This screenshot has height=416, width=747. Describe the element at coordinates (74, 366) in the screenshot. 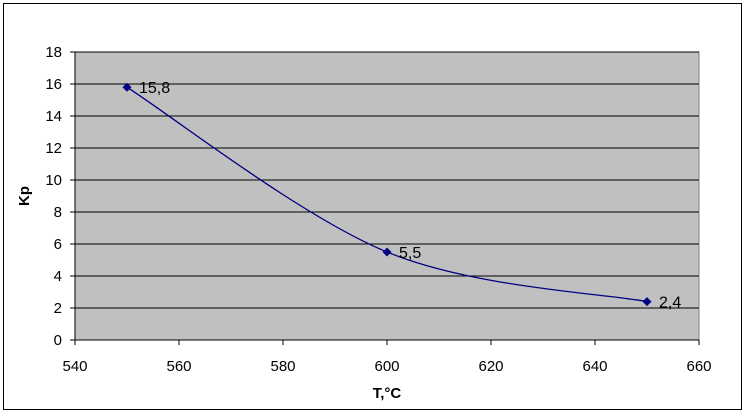

I see `x-tick-label: 540` at that location.